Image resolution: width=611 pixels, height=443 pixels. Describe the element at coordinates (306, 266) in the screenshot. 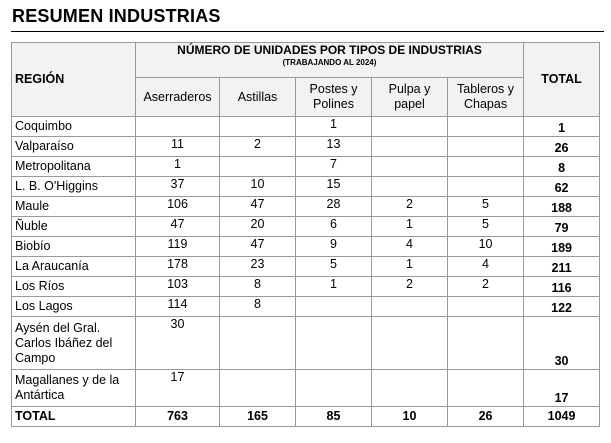

I see `table-row: La Araucanía 178 23 5 1 4 211` at that location.